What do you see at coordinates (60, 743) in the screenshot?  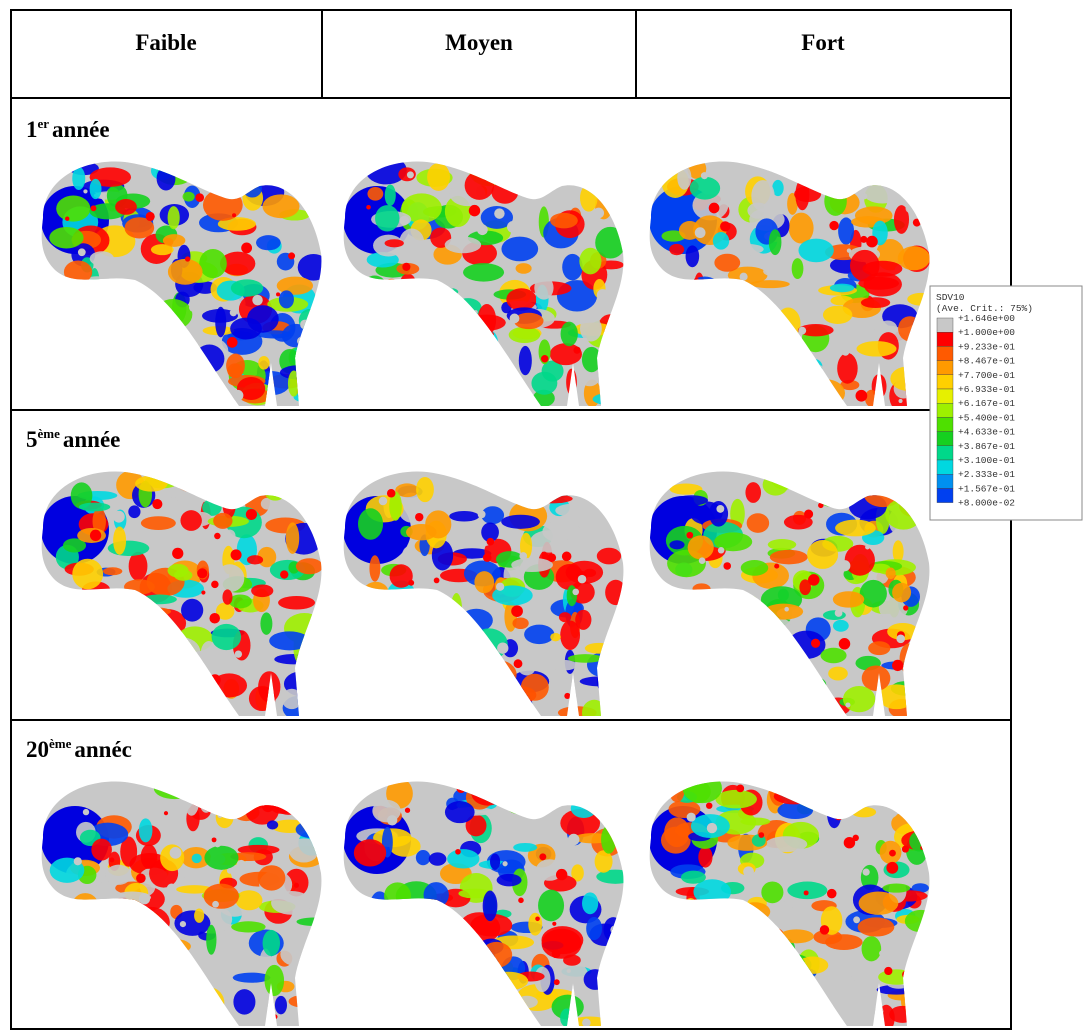 I see `row-superscript: ème` at bounding box center [60, 743].